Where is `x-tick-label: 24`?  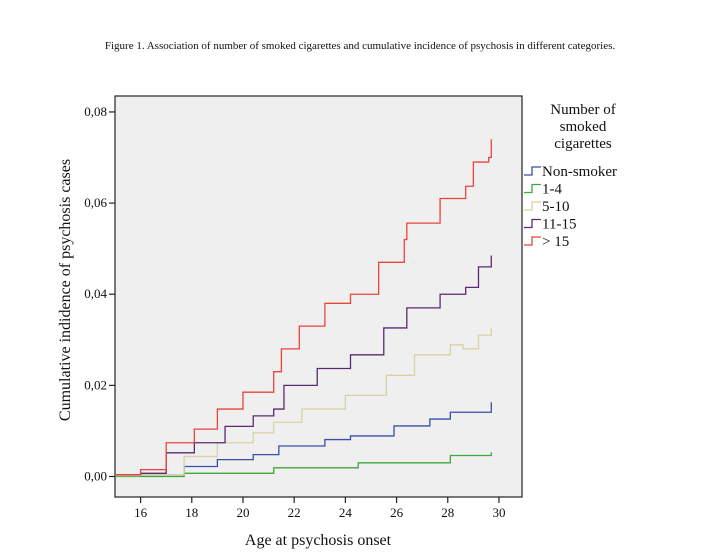 x-tick-label: 24 is located at coordinates (346, 512).